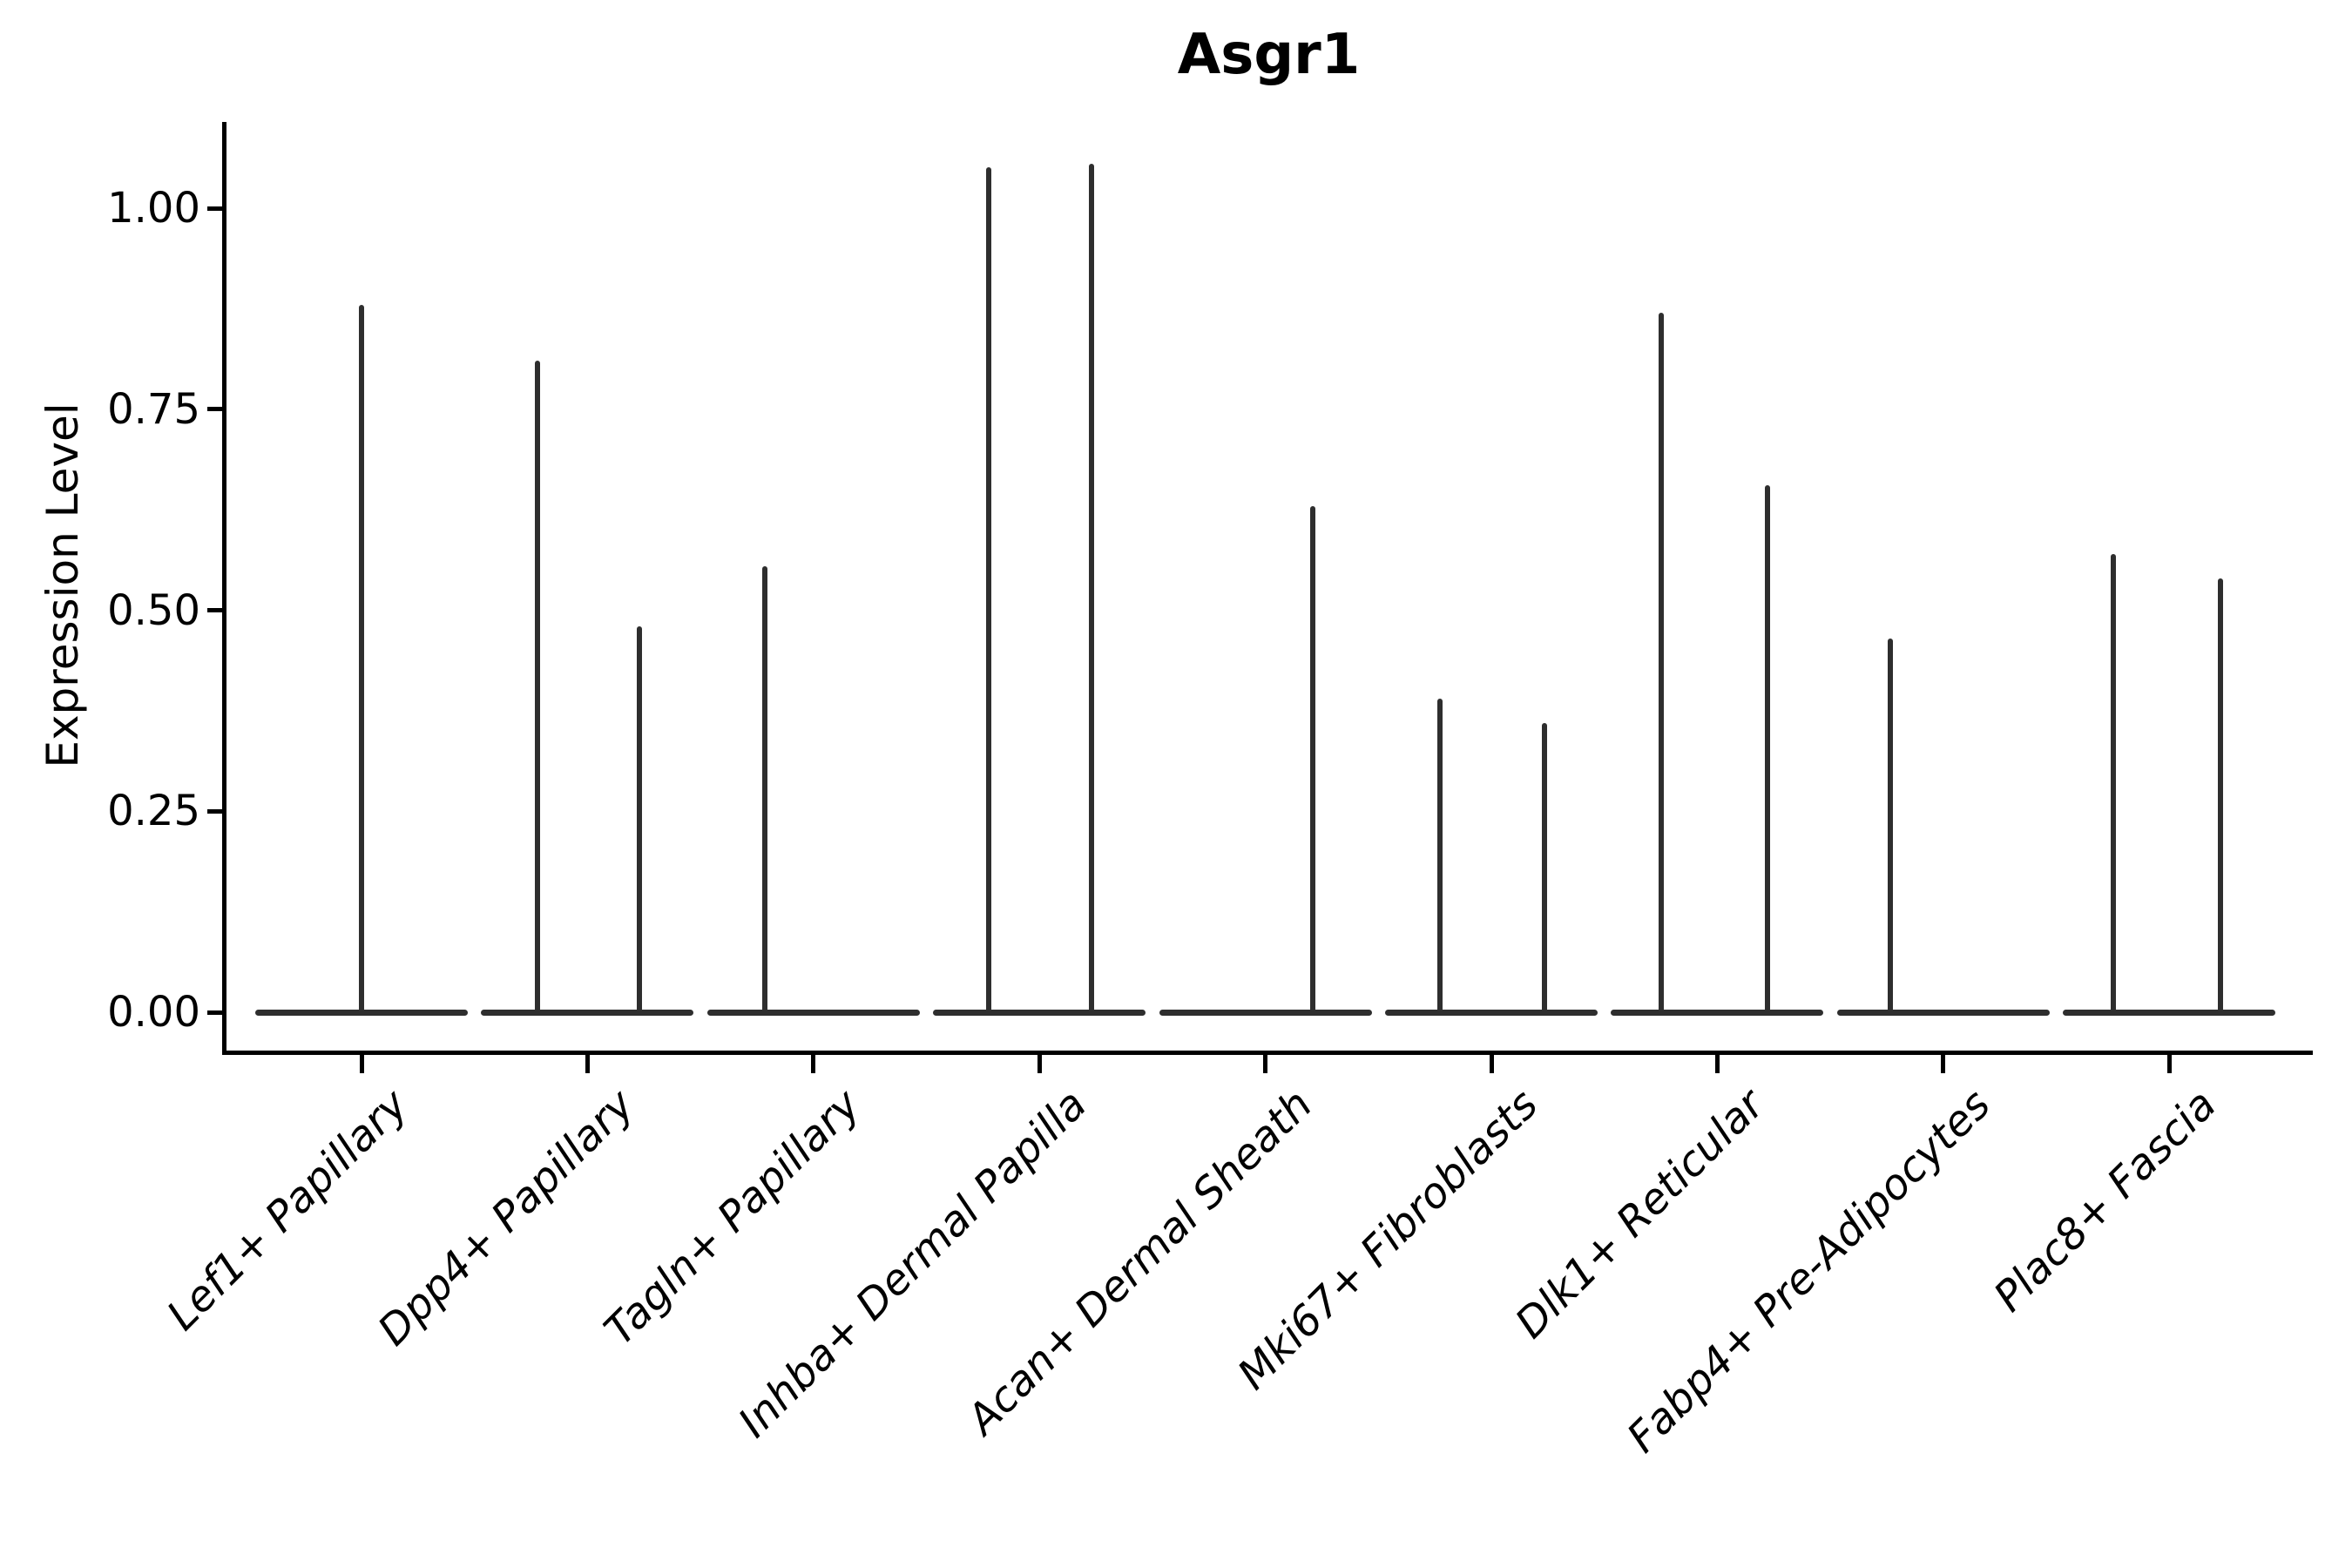 Image resolution: width=2352 pixels, height=1568 pixels. What do you see at coordinates (1267, 1053) in the screenshot?
I see `x-axis-spine` at bounding box center [1267, 1053].